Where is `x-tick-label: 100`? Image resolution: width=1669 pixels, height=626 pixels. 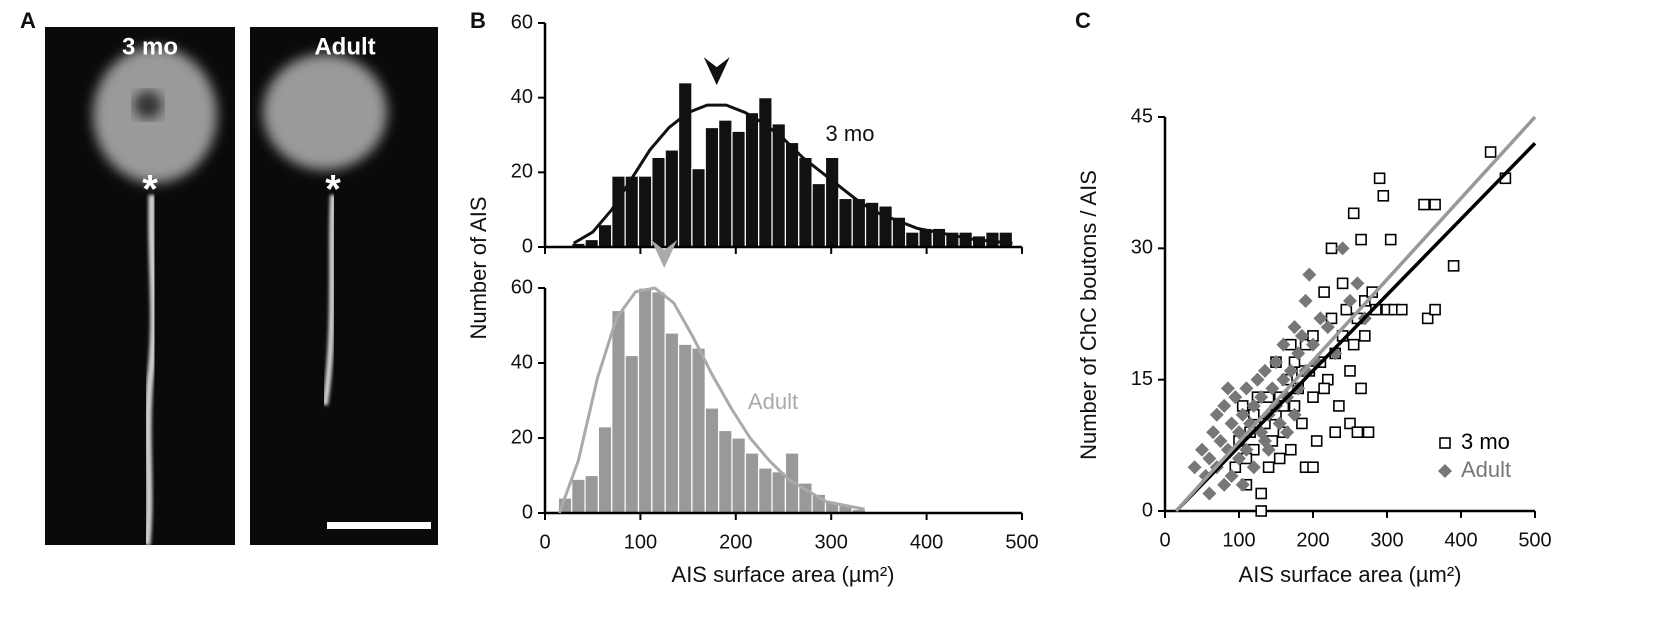
x-tick-label: 100 is located at coordinates (640, 542).